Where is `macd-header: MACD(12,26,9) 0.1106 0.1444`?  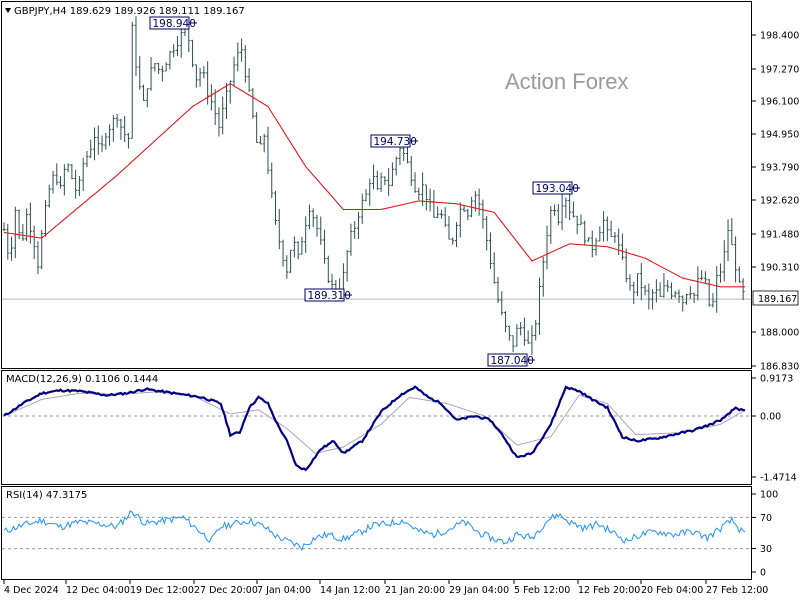 macd-header: MACD(12,26,9) 0.1106 0.1444 is located at coordinates (82, 379).